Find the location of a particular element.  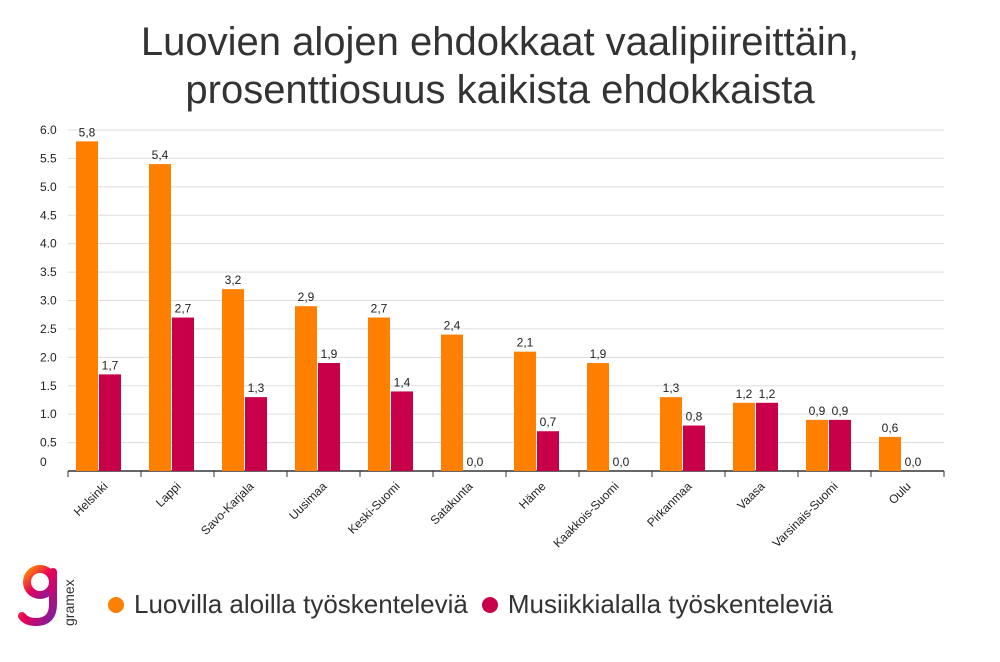

data-label: 3,2 is located at coordinates (233, 280).